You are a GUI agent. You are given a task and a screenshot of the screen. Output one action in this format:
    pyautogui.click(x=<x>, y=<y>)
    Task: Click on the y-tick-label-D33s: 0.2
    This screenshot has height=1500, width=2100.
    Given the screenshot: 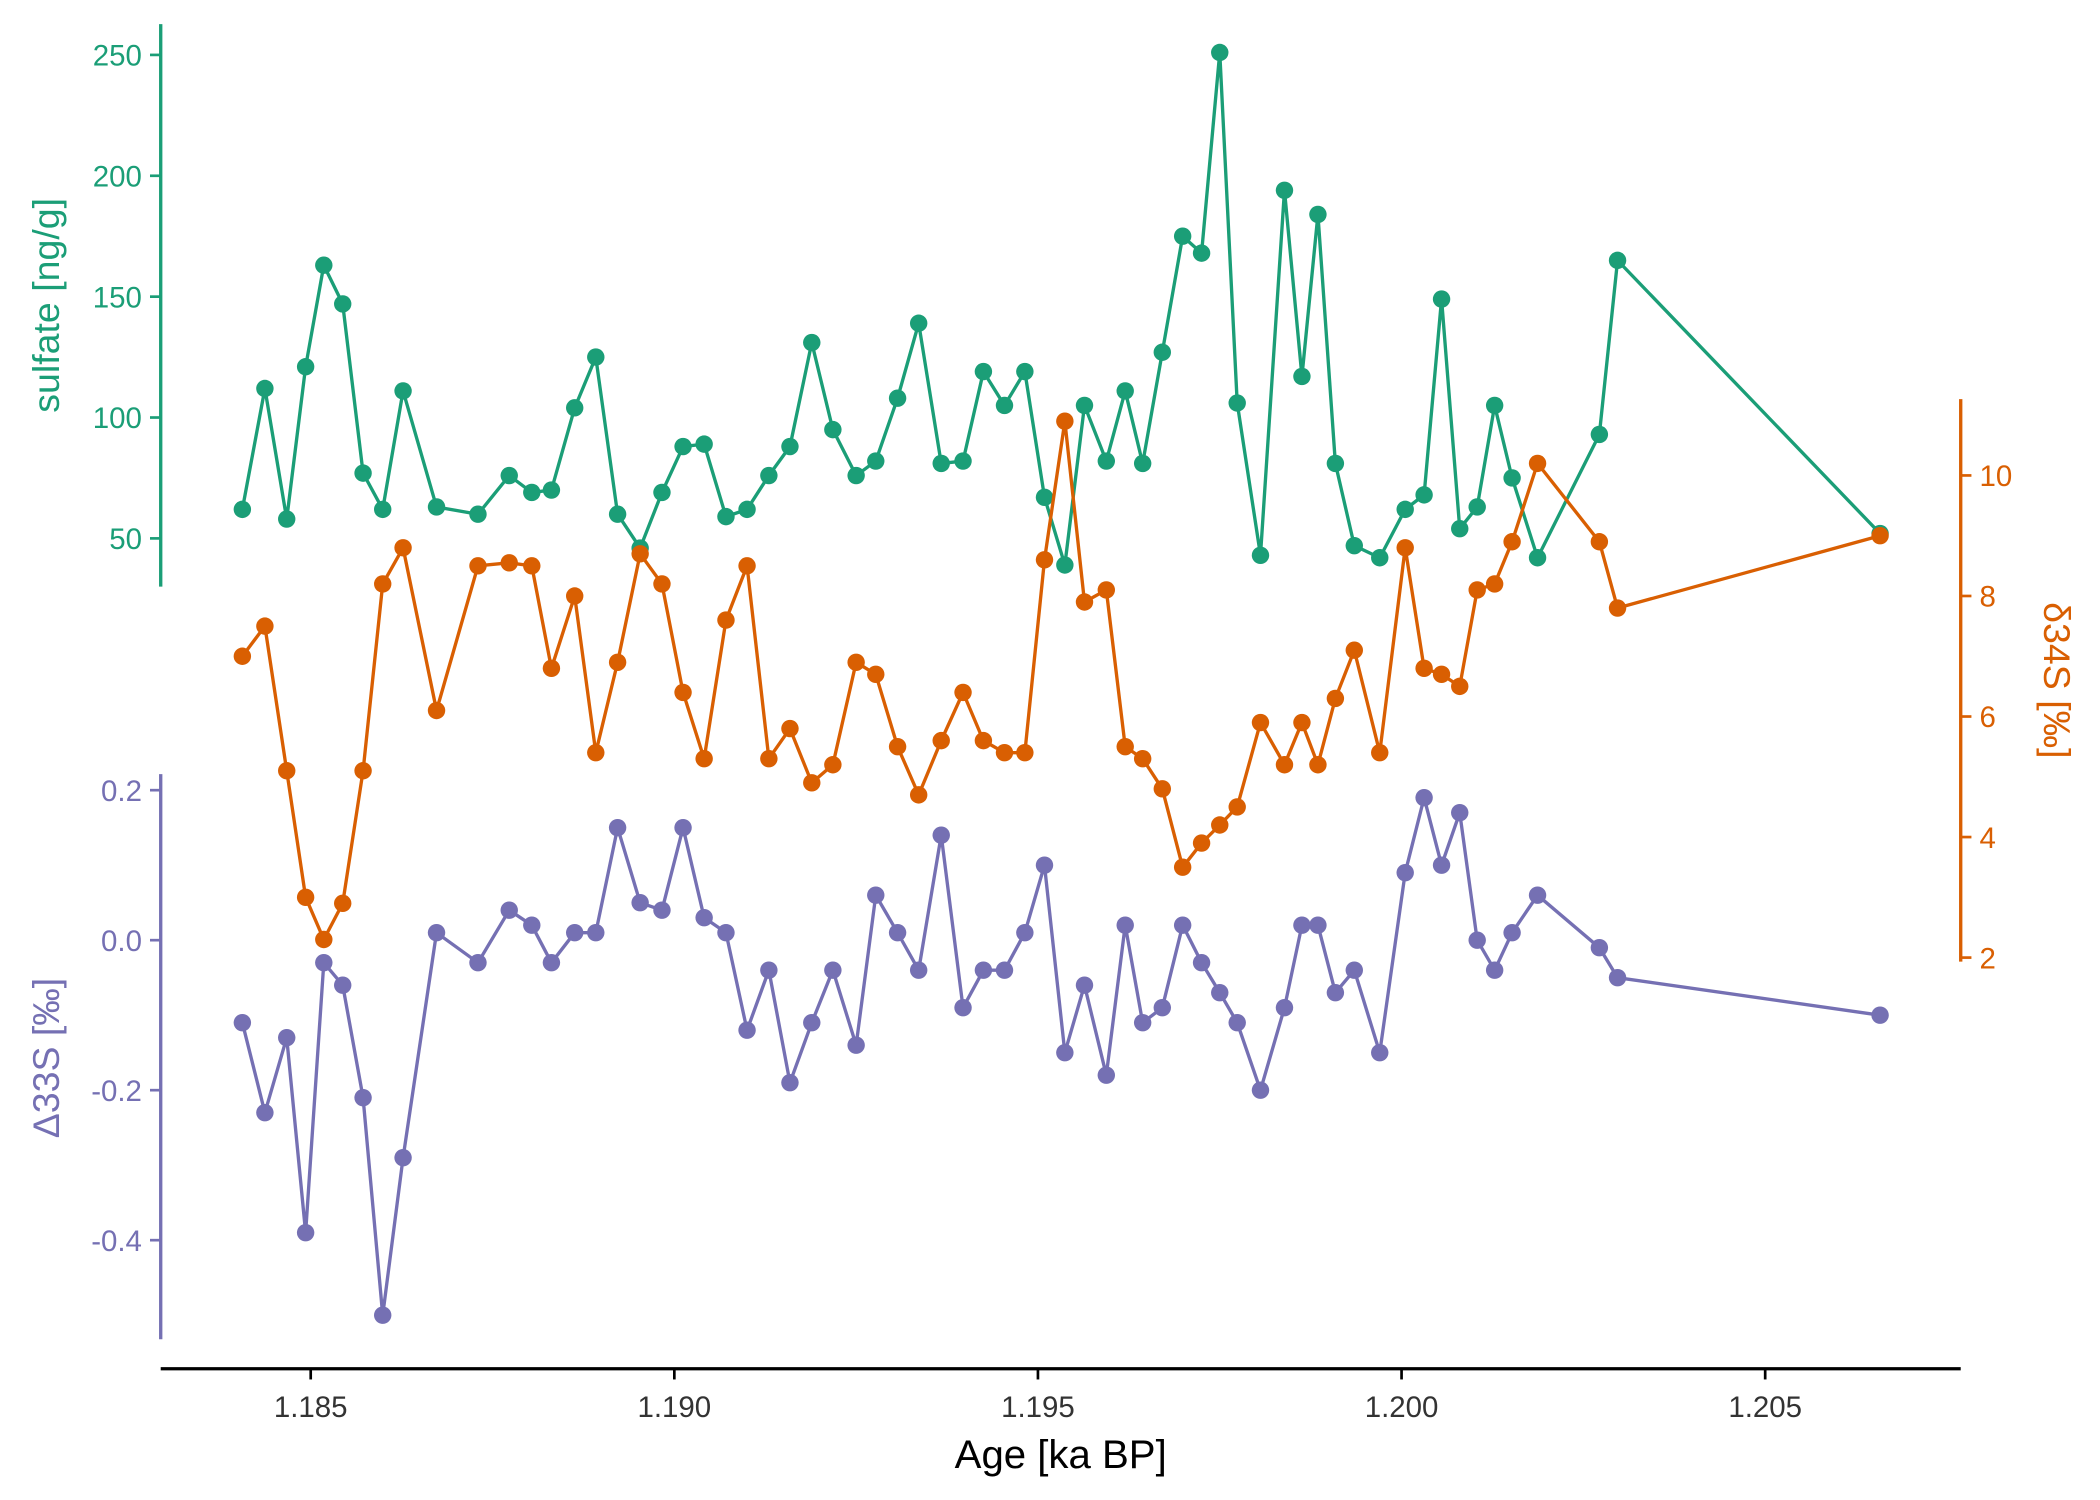 What is the action you would take?
    pyautogui.click(x=121, y=791)
    